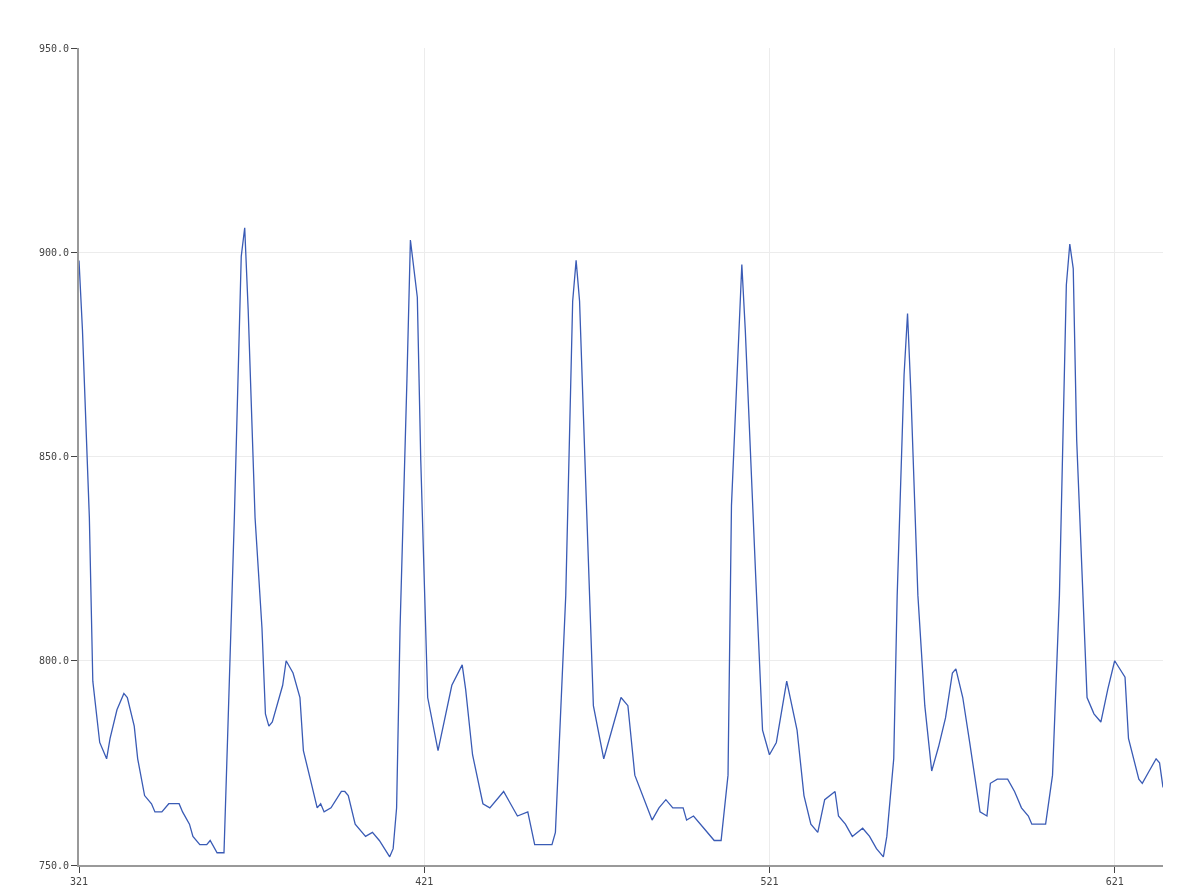  Describe the element at coordinates (53, 661) in the screenshot. I see `y-tick-label: 800.0` at that location.